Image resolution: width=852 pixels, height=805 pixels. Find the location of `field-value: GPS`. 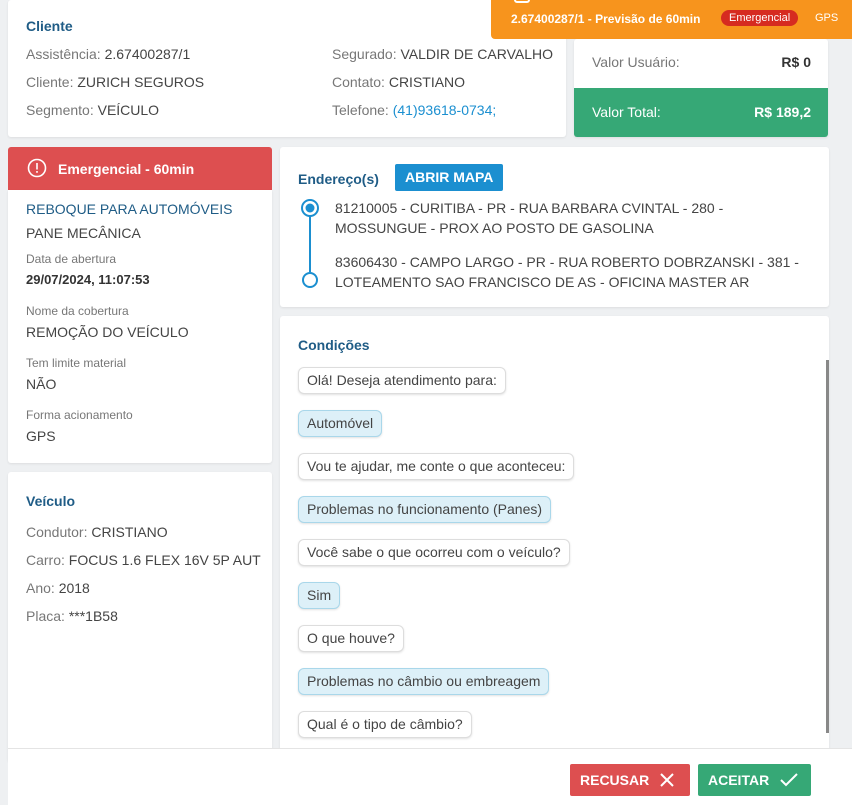

field-value: GPS is located at coordinates (41, 436).